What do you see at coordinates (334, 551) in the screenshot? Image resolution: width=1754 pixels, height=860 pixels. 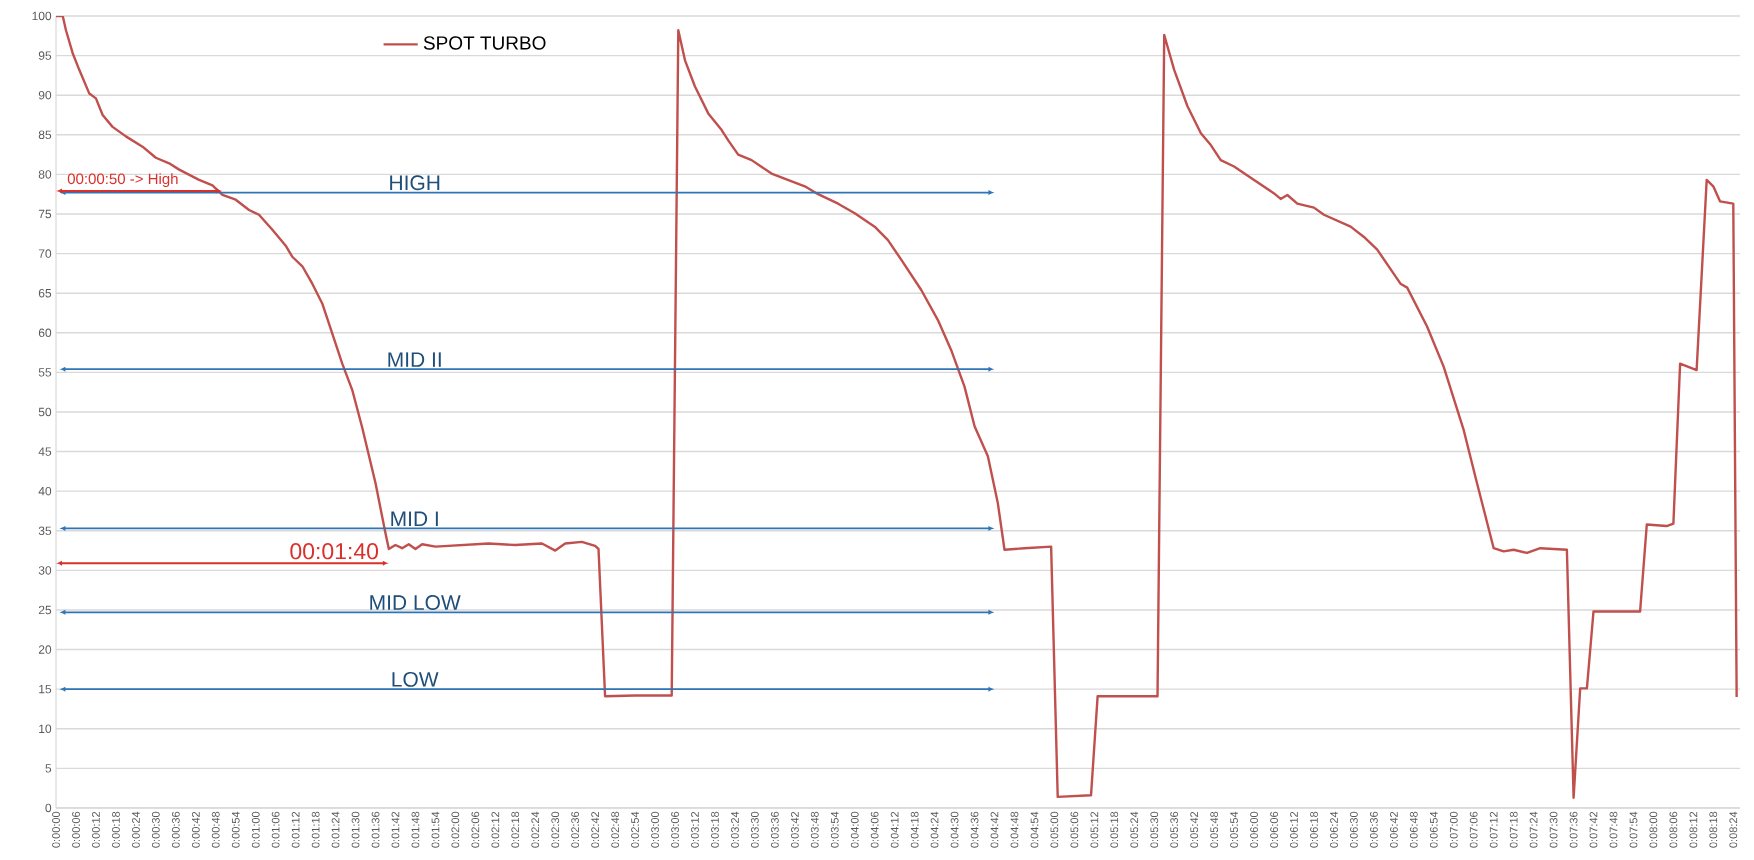 I see `annotation: 00:01:40` at bounding box center [334, 551].